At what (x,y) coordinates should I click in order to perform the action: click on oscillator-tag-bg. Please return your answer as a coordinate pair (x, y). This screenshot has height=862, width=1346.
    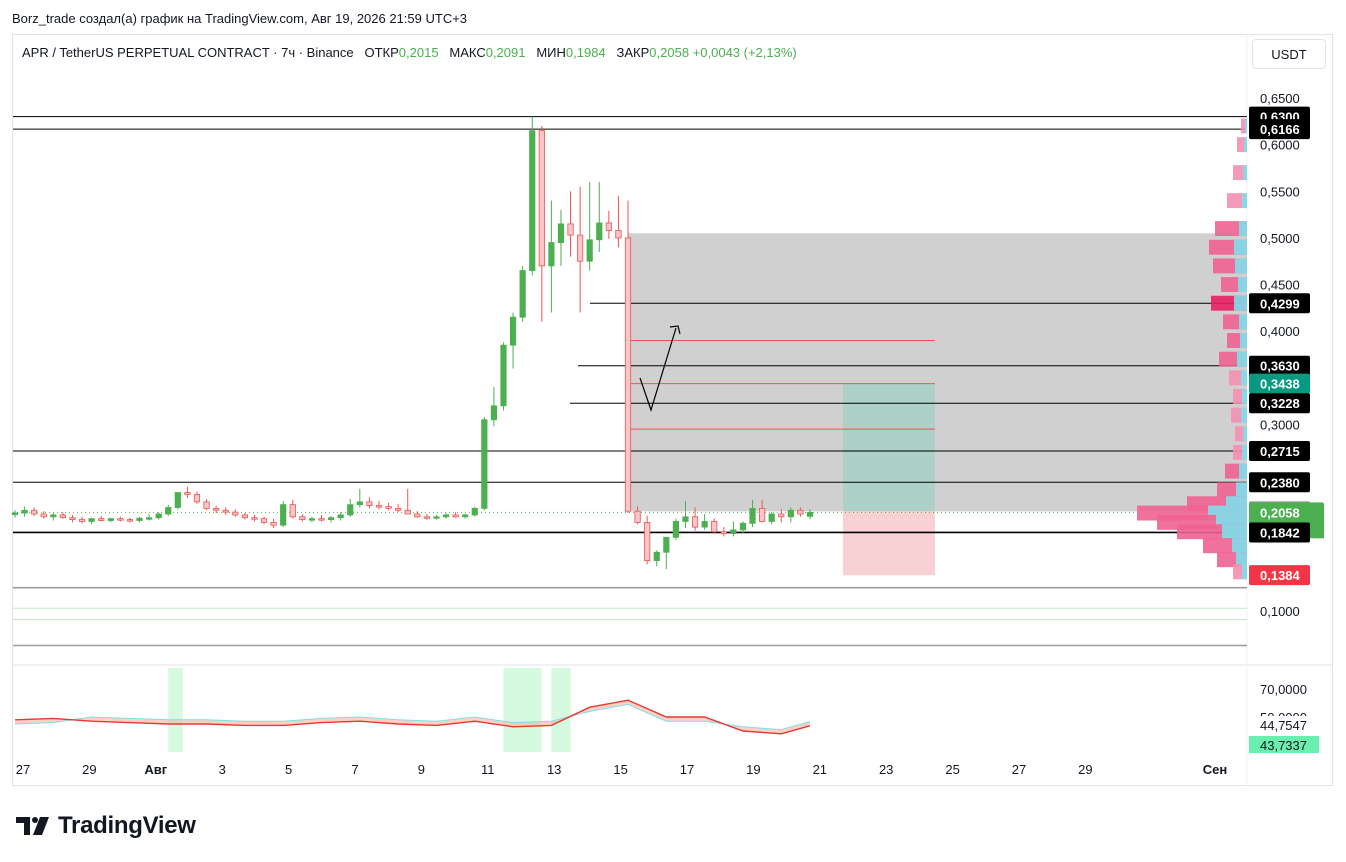
    Looking at the image, I should click on (1284, 724).